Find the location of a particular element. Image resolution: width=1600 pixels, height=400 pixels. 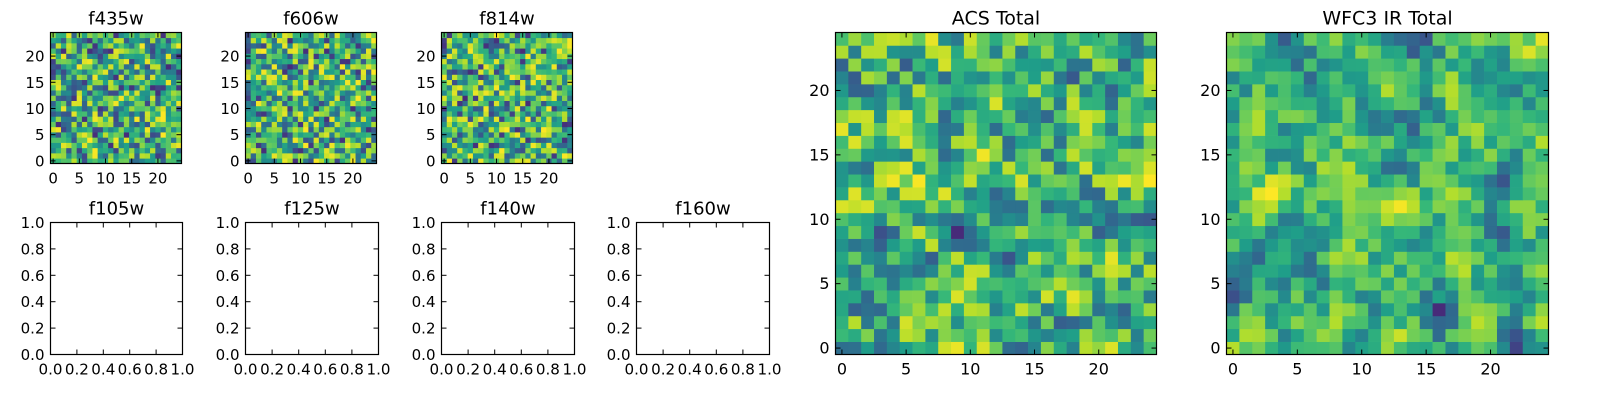

x-tick-label: 10 is located at coordinates (105, 179).